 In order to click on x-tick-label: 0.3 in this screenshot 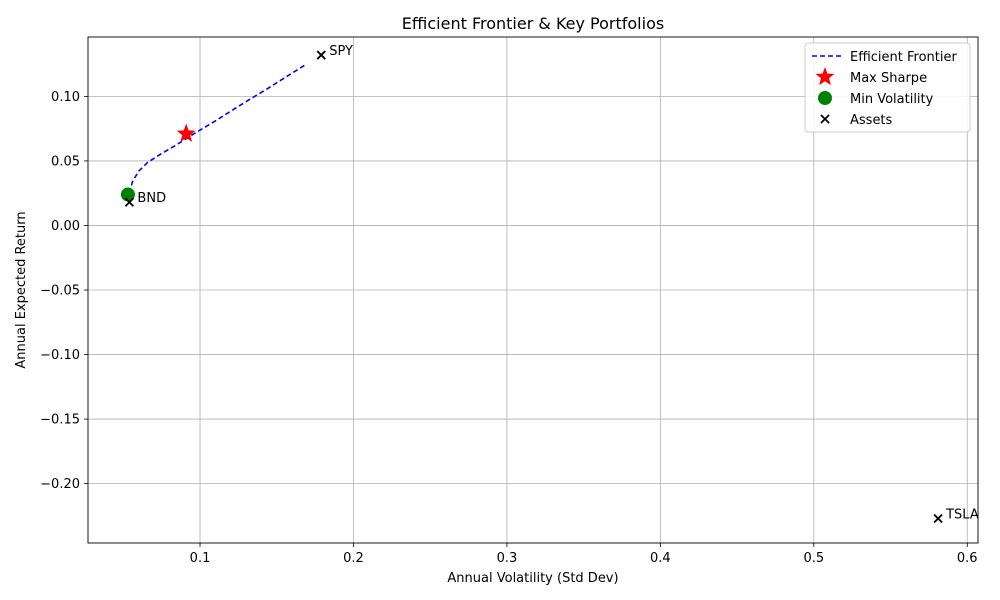, I will do `click(507, 558)`.